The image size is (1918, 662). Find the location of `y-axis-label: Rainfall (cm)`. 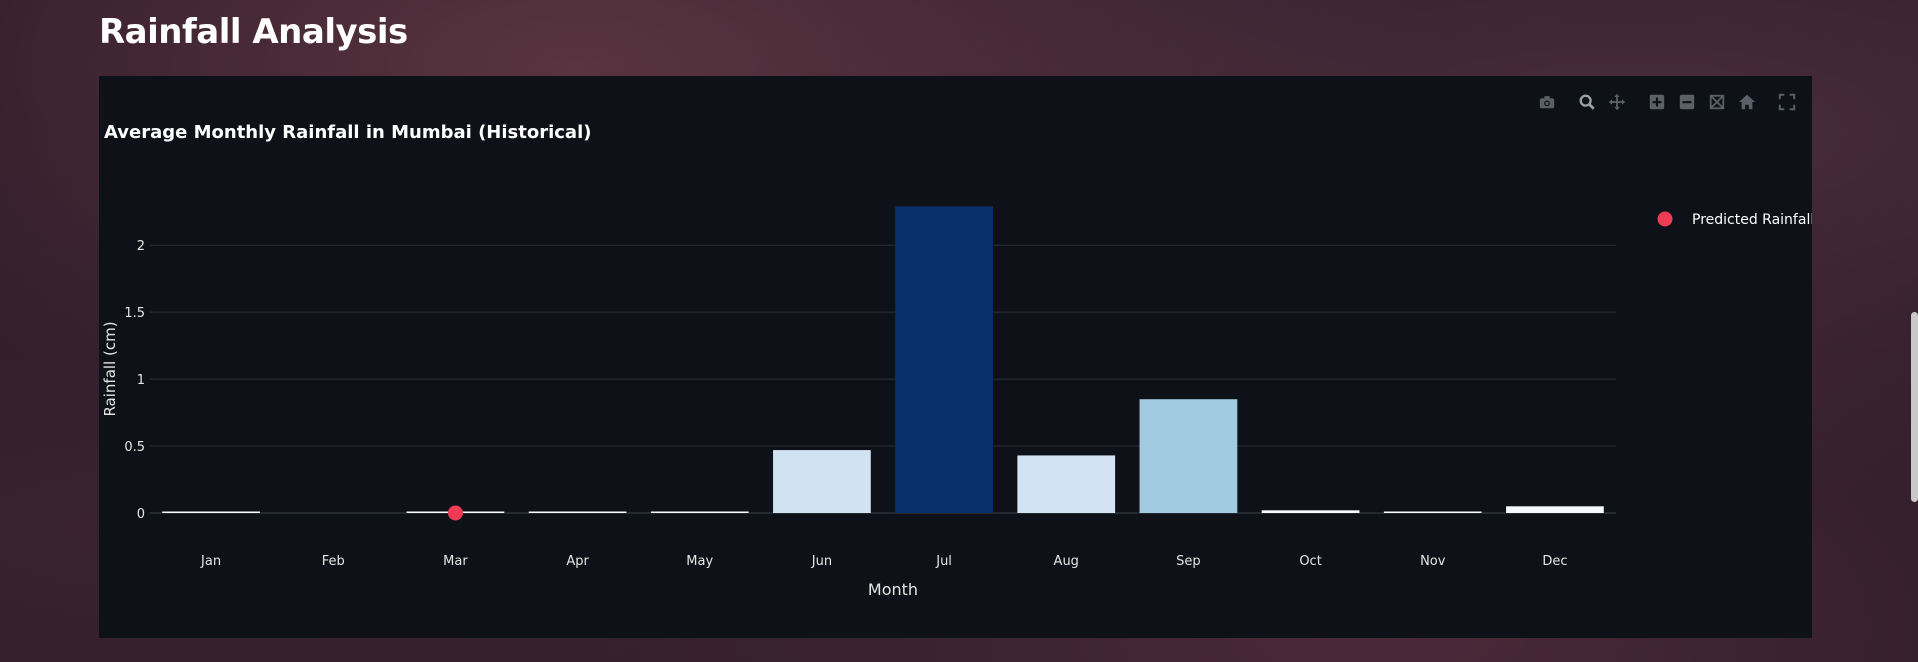

y-axis-label: Rainfall (cm) is located at coordinates (110, 368).